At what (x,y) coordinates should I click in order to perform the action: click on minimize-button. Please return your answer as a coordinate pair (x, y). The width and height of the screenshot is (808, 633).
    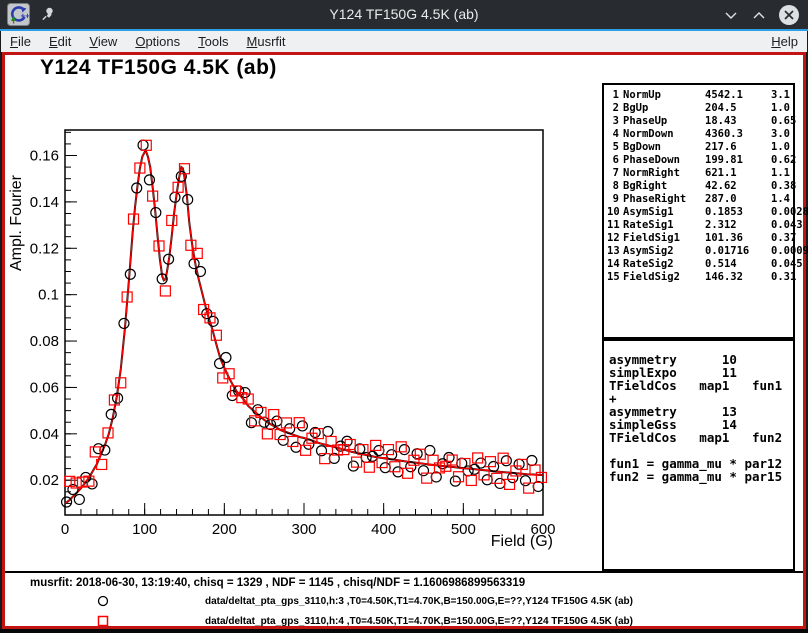
    Looking at the image, I should click on (731, 15).